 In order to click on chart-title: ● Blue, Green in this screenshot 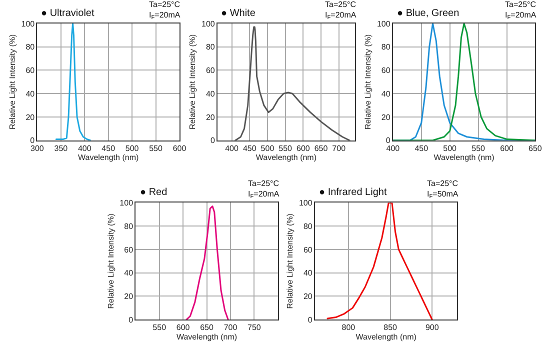, I will do `click(428, 13)`.